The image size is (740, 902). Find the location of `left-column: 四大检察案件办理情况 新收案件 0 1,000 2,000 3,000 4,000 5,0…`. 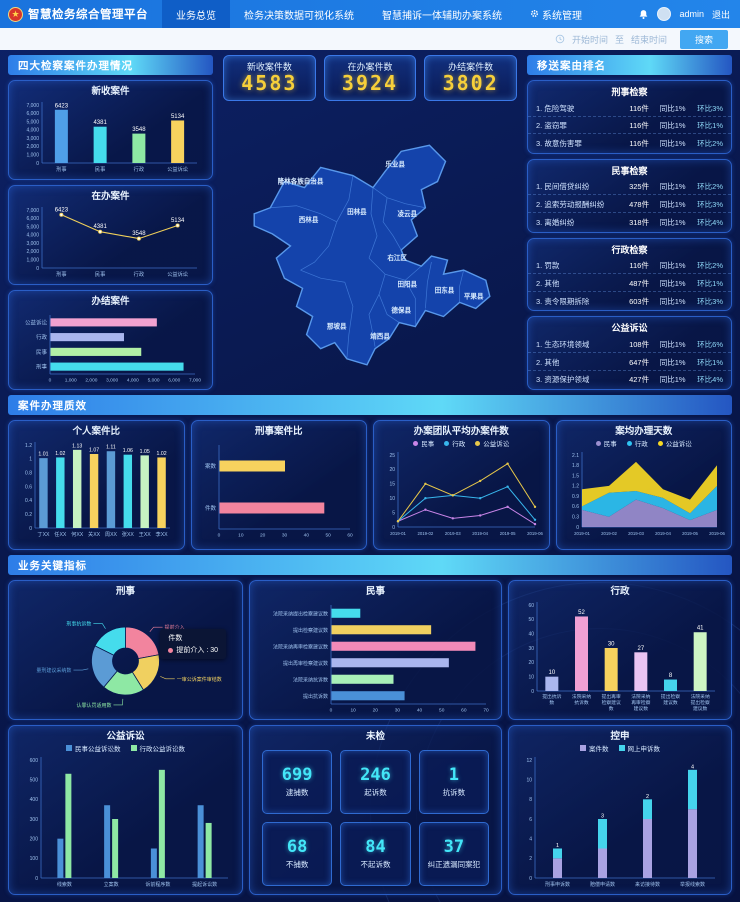

left-column: 四大检察案件办理情况 新收案件 0 1,000 2,000 3,000 4,000 5,0… is located at coordinates (110, 222).